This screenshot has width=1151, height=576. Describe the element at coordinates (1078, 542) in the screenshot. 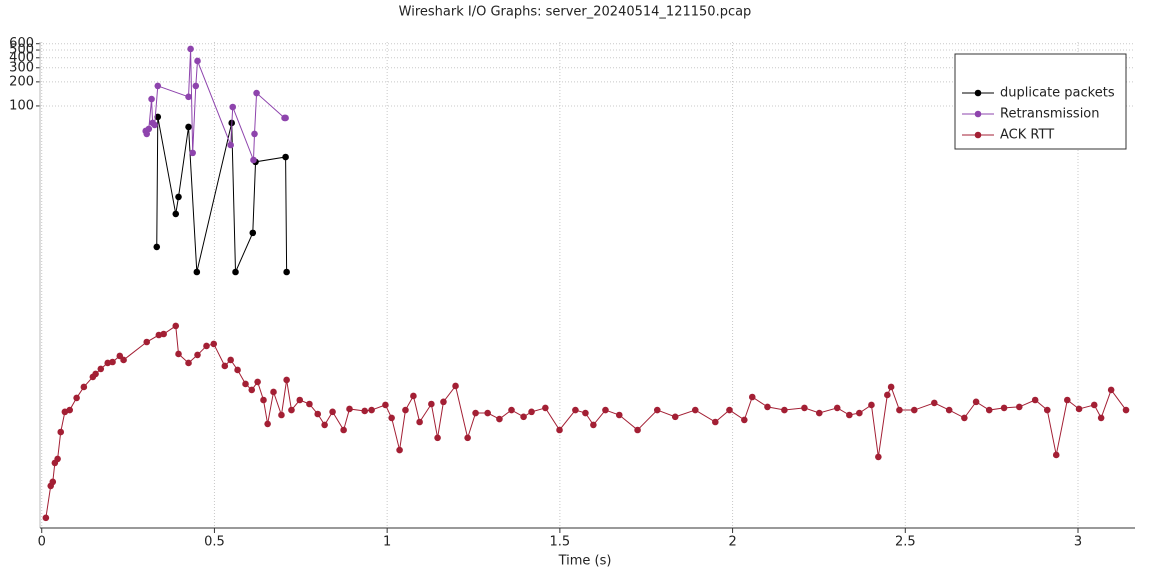

I see `x-tick-label: 3` at that location.